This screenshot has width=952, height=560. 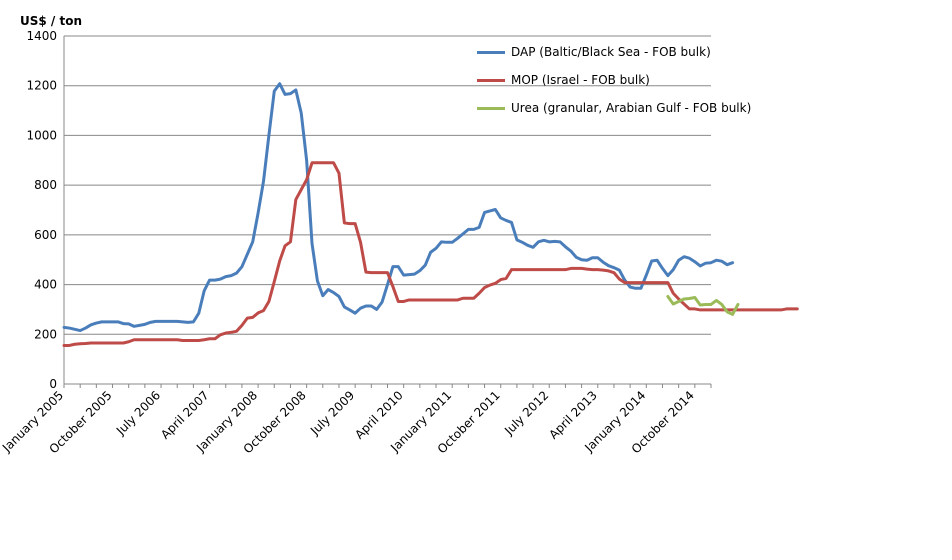 I want to click on legend-item-urea: Urea (granular, Arabian Gulf - FOB bulk), so click(x=614, y=108).